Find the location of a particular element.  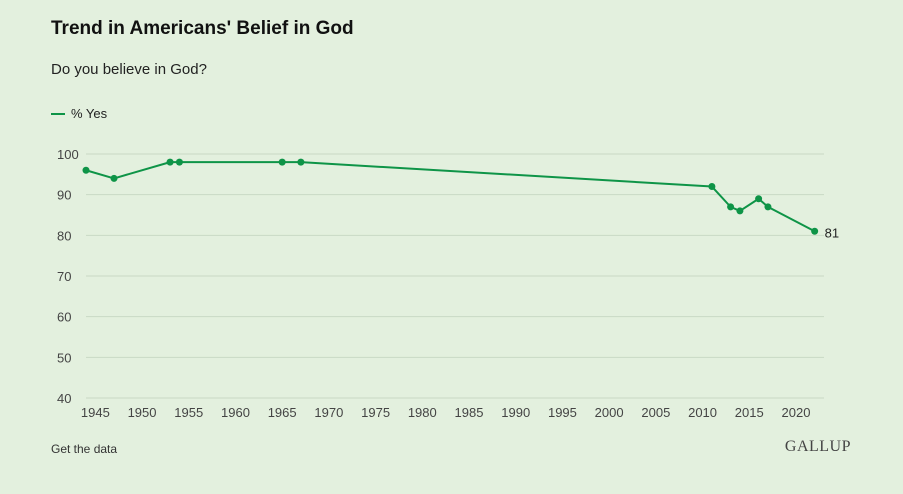

x-tick-label: 2015 is located at coordinates (749, 412).